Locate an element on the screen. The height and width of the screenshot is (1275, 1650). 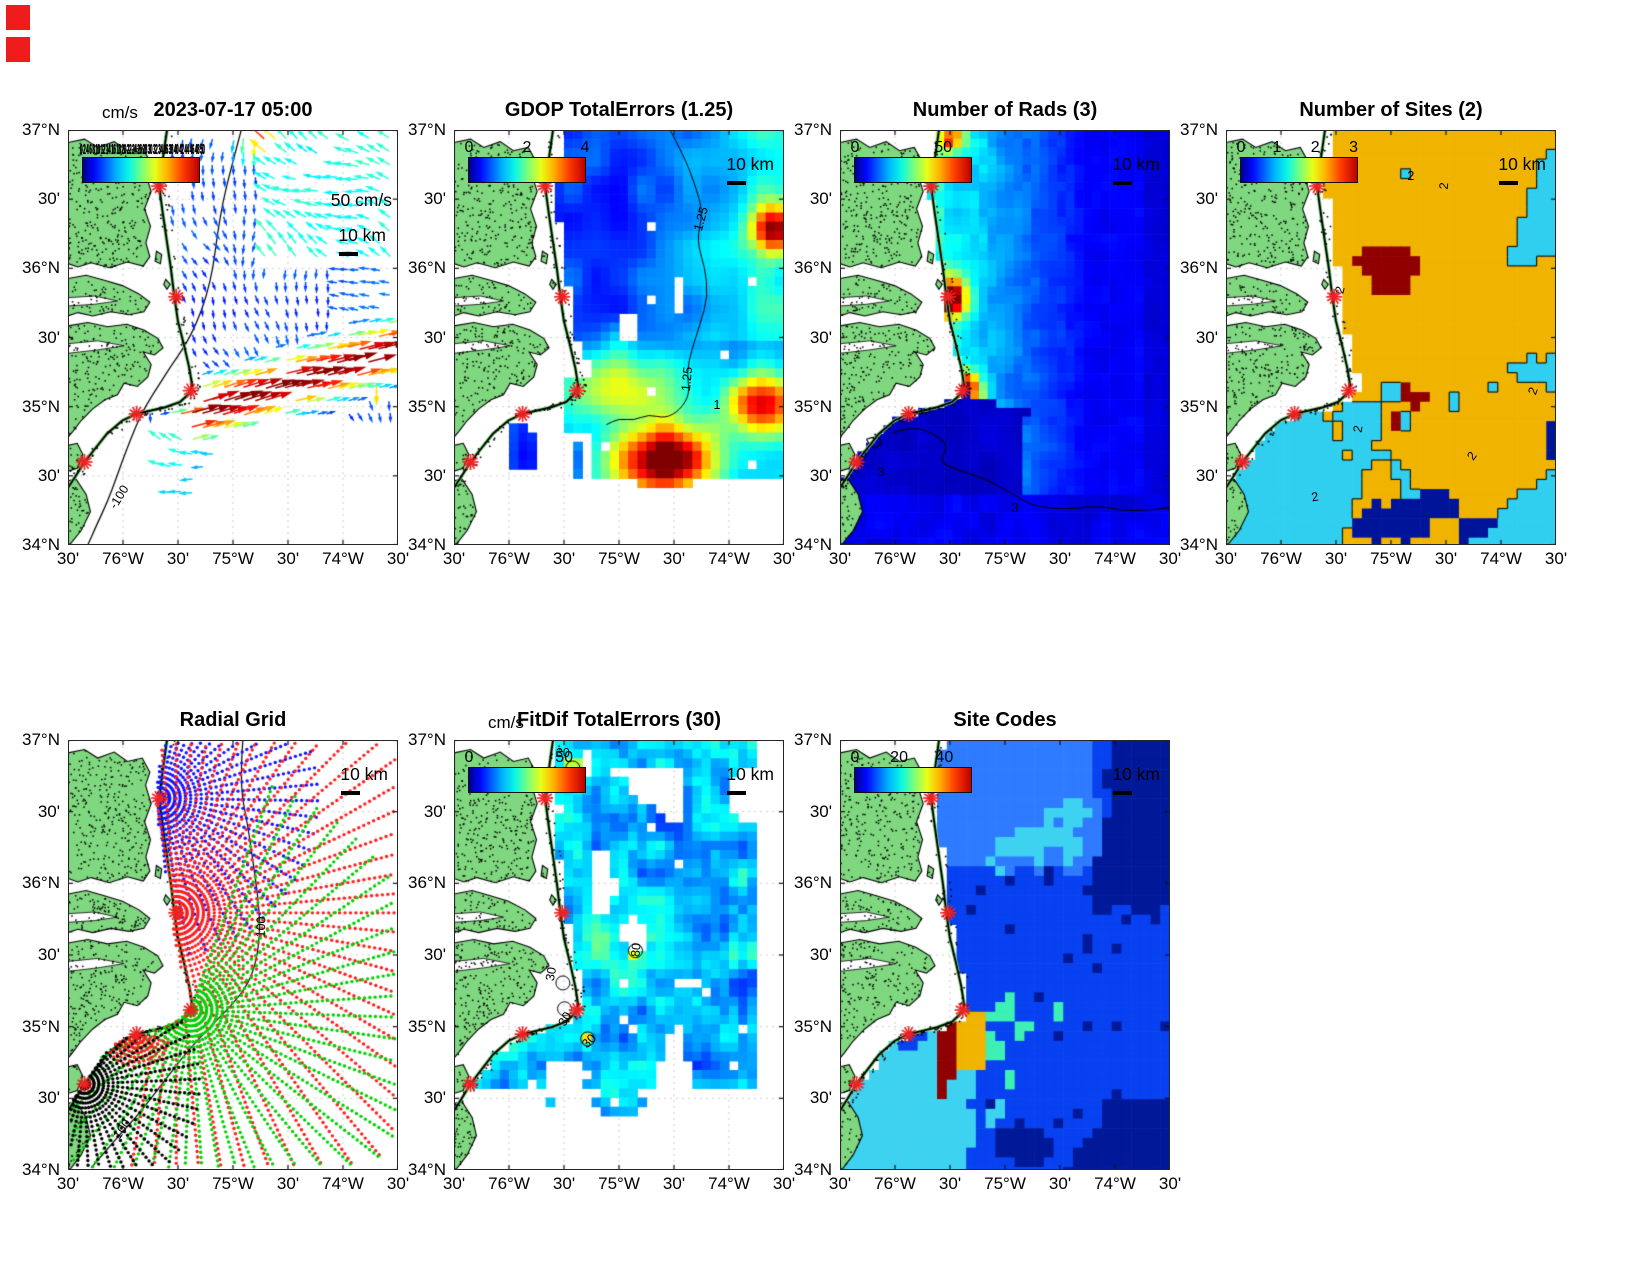
colorbar-tick-label: 1 is located at coordinates (1277, 147).